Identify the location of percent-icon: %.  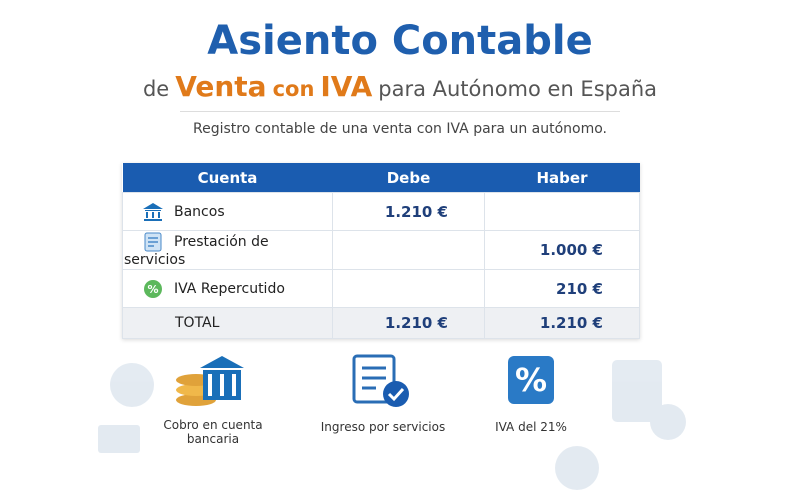
(153, 288).